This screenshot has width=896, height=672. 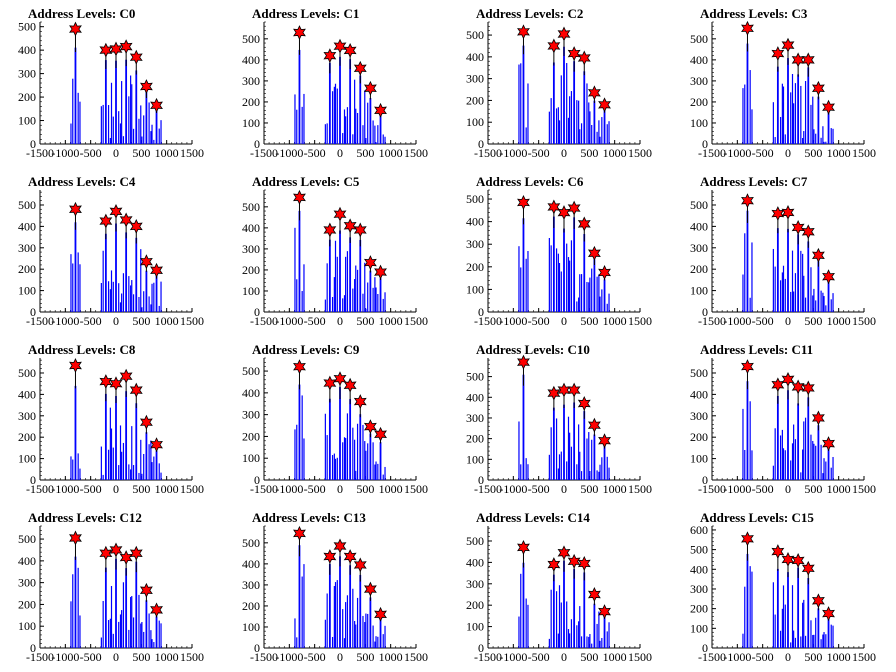 What do you see at coordinates (340, 321) in the screenshot?
I see `x-tick-label: 0` at bounding box center [340, 321].